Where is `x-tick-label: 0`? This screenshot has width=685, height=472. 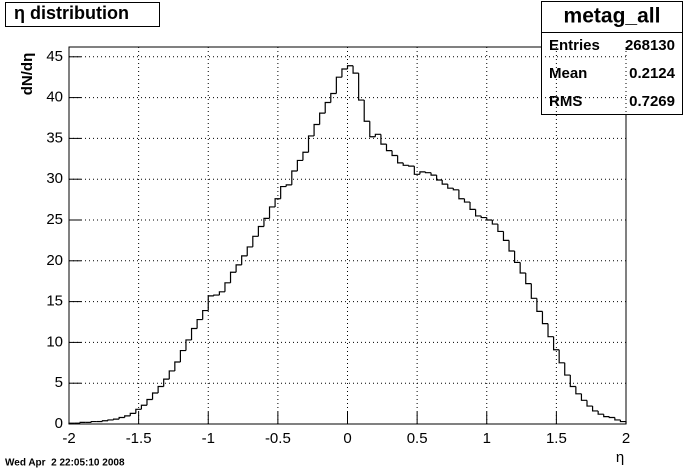
x-tick-label: 0 is located at coordinates (347, 438).